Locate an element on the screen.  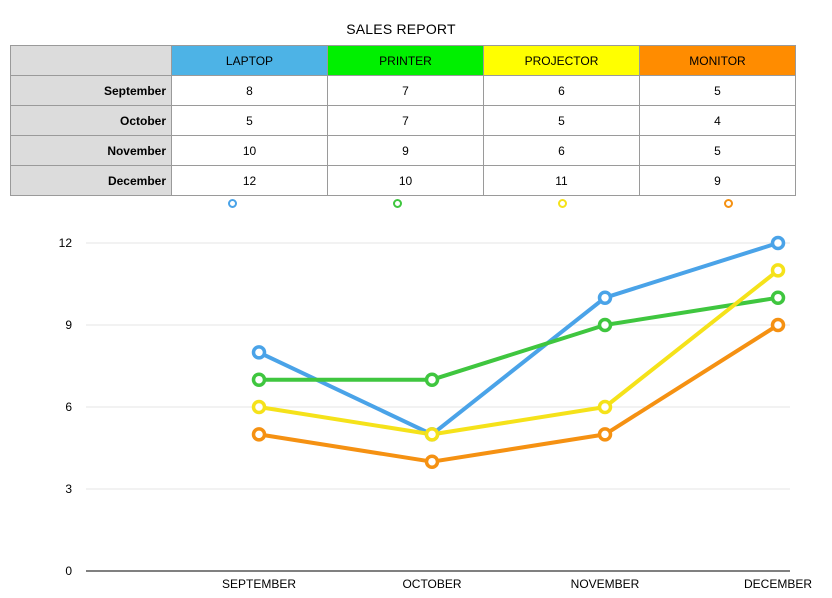
table-cell: 4 is located at coordinates (717, 120).